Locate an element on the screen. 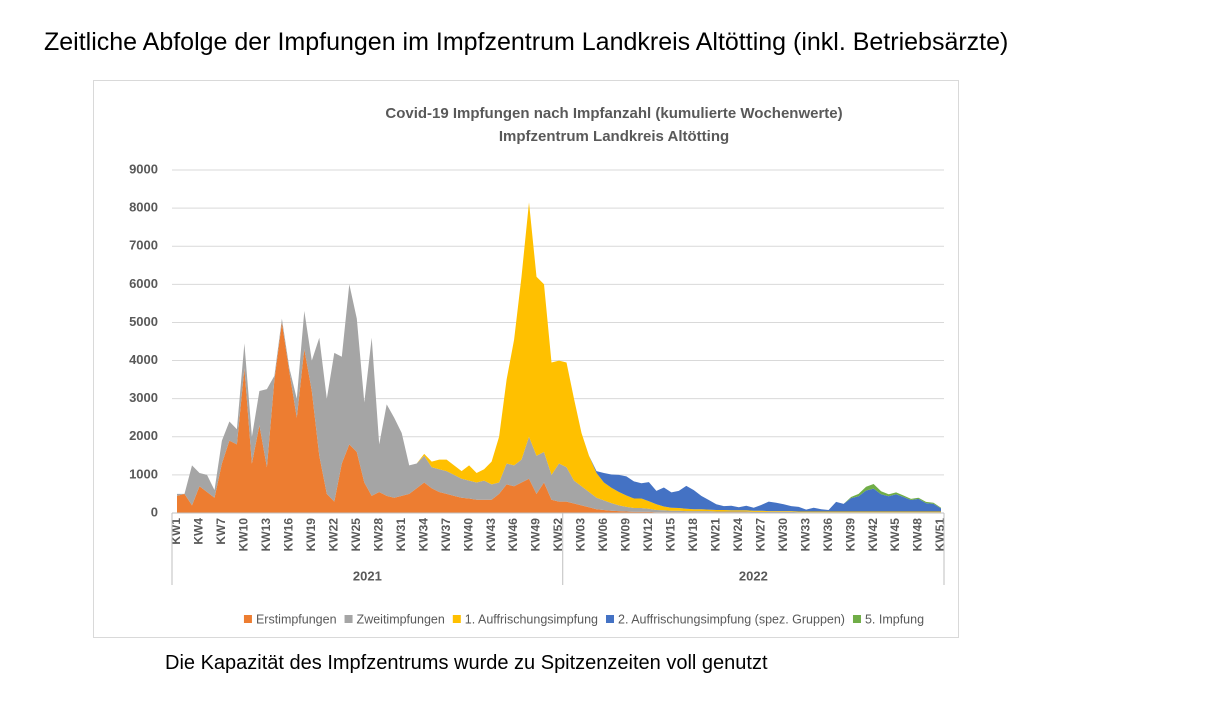 Image resolution: width=1221 pixels, height=707 pixels. x-tick-label: KW22 is located at coordinates (333, 535).